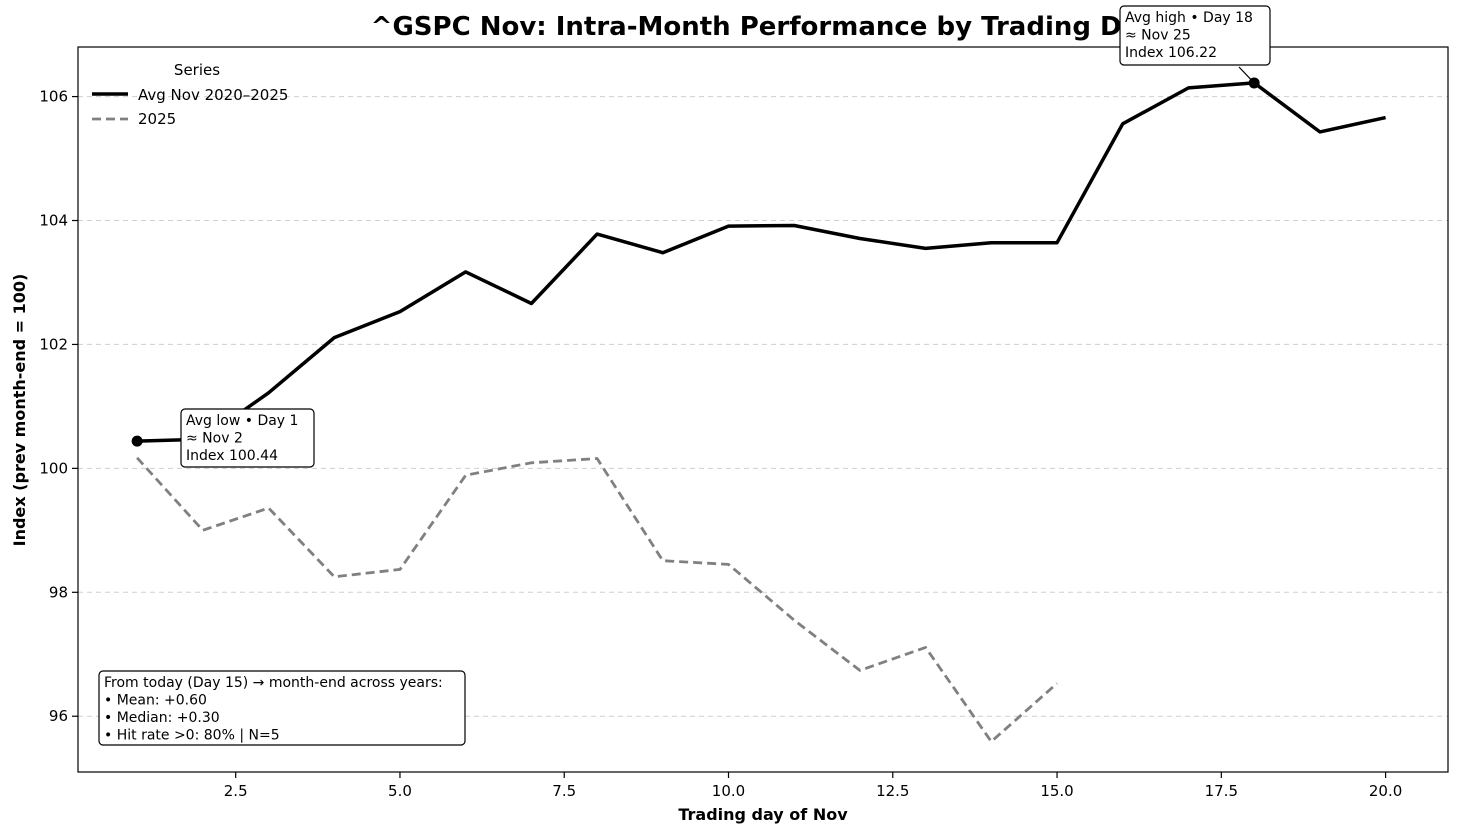 Image resolution: width=1460 pixels, height=835 pixels. I want to click on low-marker, so click(137, 441).